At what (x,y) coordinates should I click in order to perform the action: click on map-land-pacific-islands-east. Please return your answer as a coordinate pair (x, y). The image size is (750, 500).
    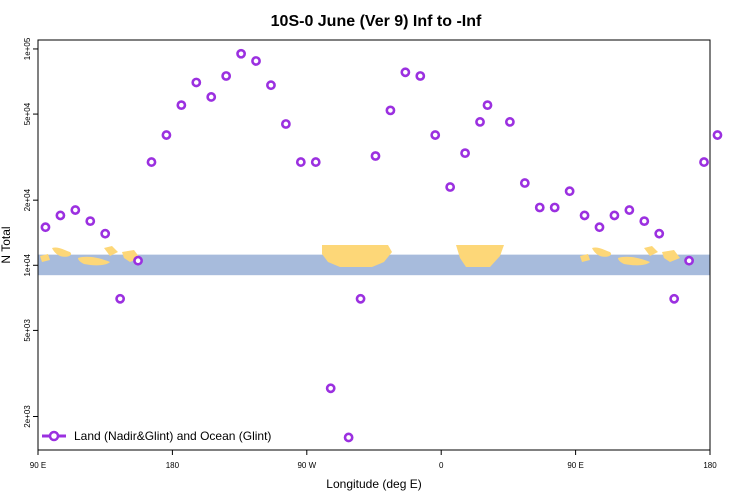
    Looking at the image, I should click on (630, 256).